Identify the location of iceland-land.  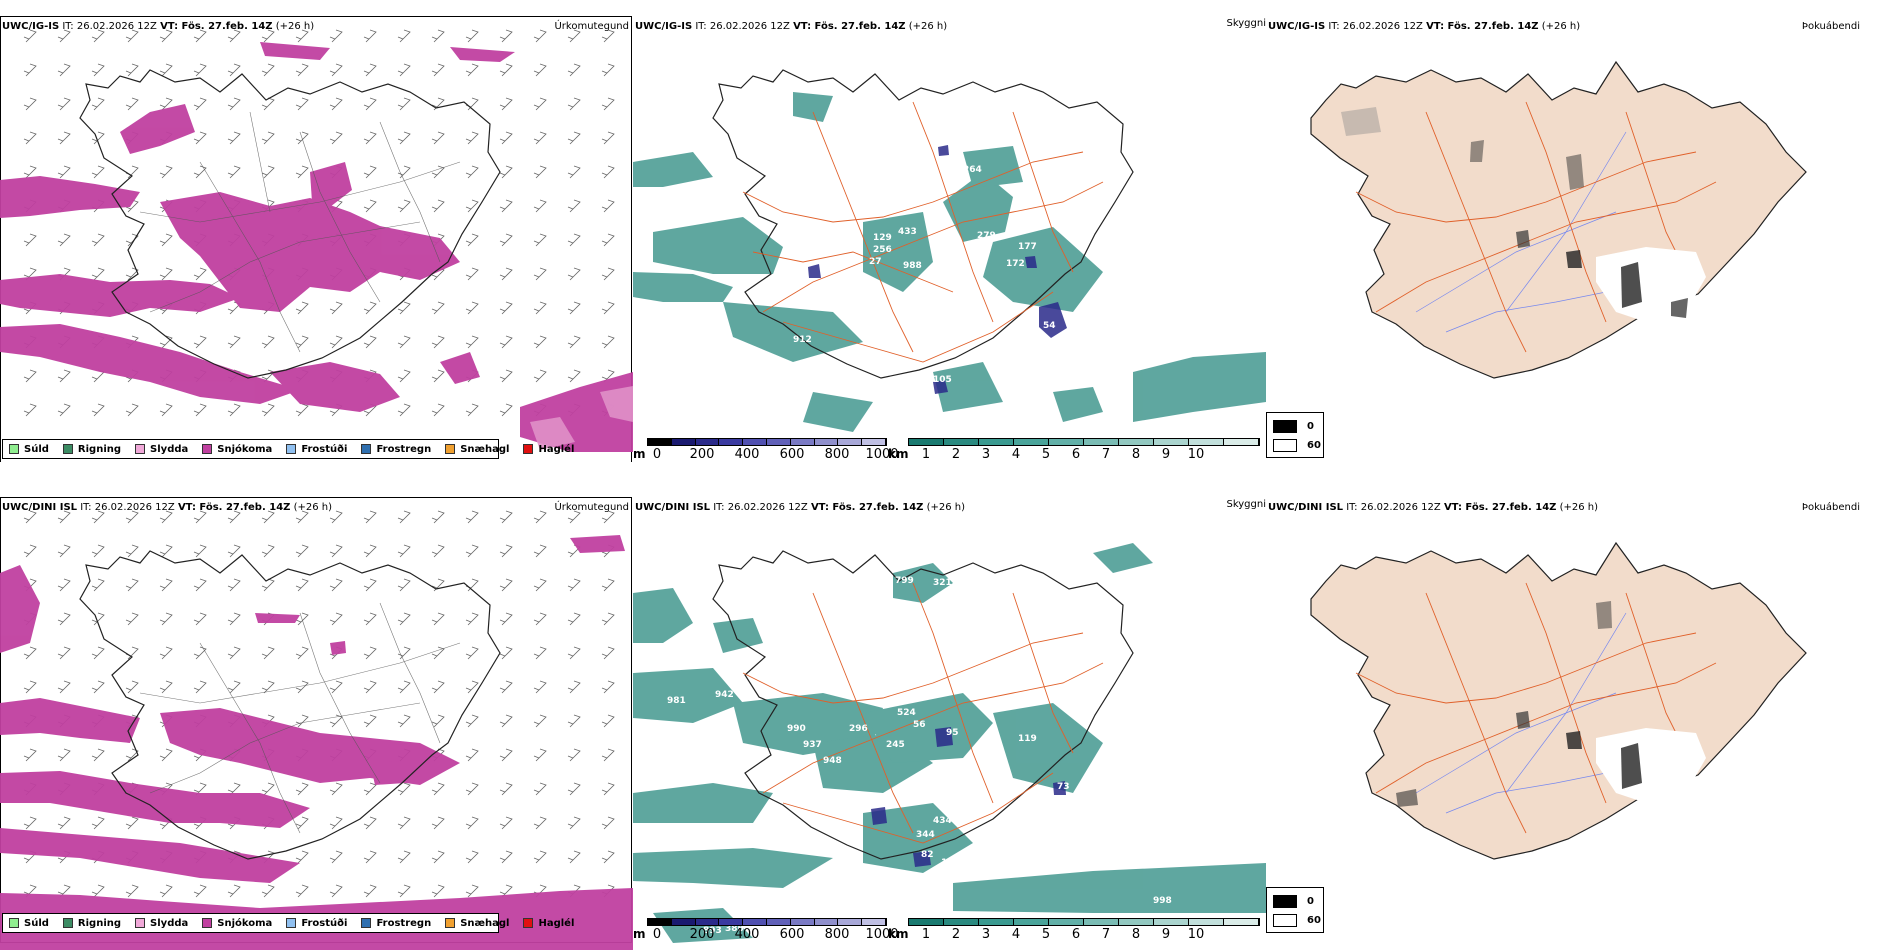
(1558, 700).